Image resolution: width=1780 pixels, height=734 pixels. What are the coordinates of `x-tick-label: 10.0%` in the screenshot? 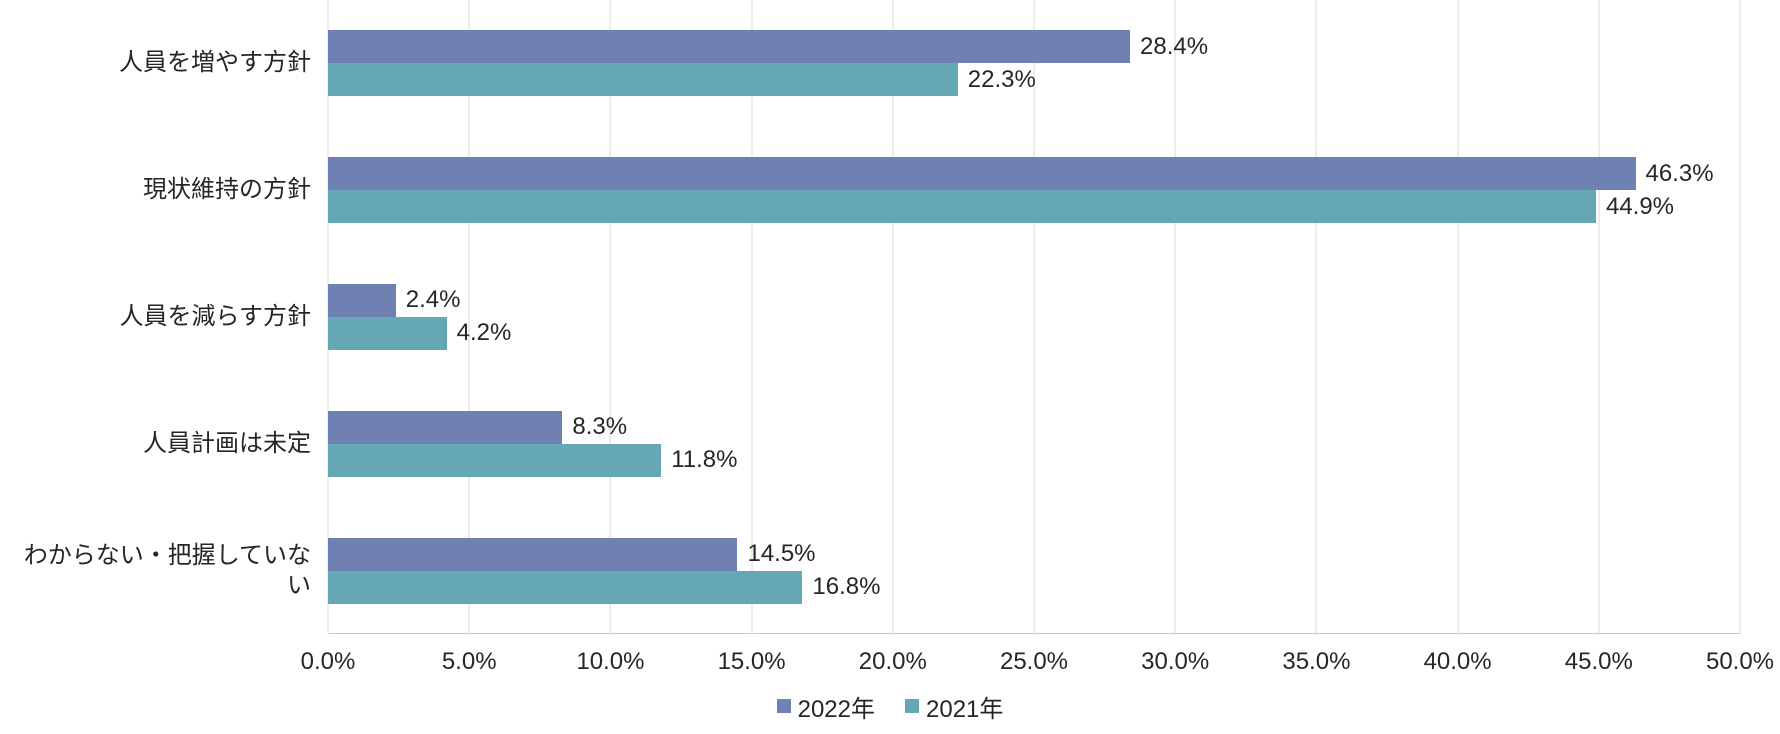 It's located at (610, 661).